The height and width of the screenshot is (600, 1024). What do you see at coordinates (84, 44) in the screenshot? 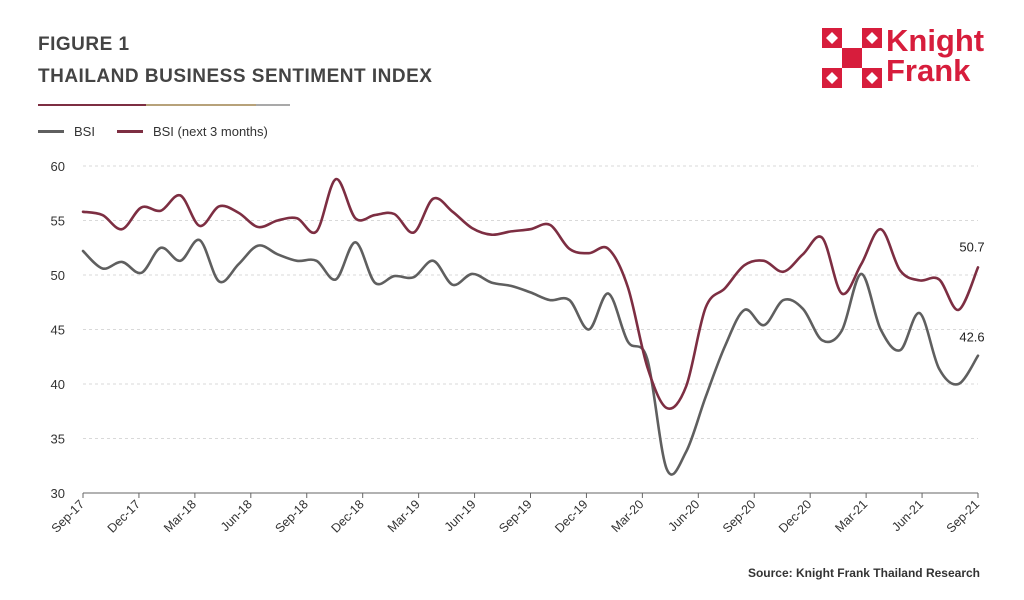
I see `figure-label: FIGURE 1` at bounding box center [84, 44].